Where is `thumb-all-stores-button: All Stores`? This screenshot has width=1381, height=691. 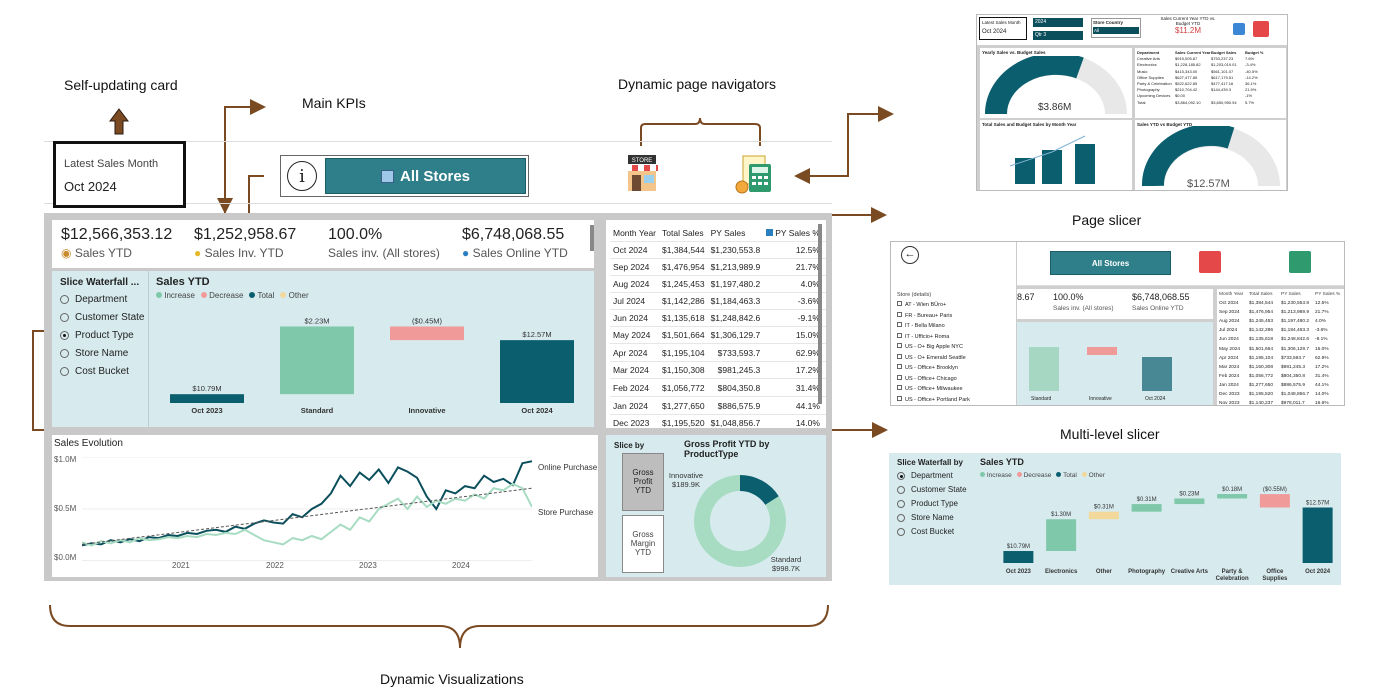 thumb-all-stores-button: All Stores is located at coordinates (1110, 263).